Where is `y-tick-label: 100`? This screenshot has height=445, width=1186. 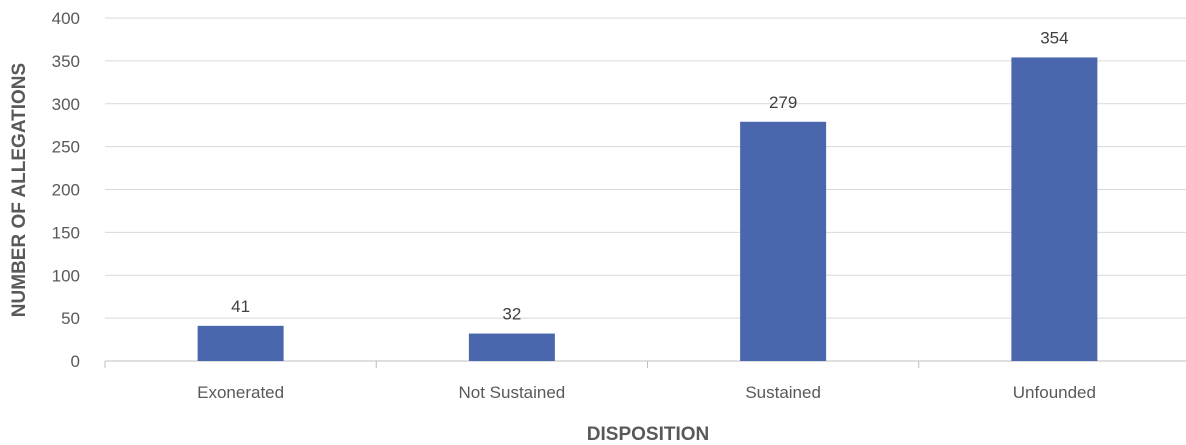
y-tick-label: 100 is located at coordinates (66, 275).